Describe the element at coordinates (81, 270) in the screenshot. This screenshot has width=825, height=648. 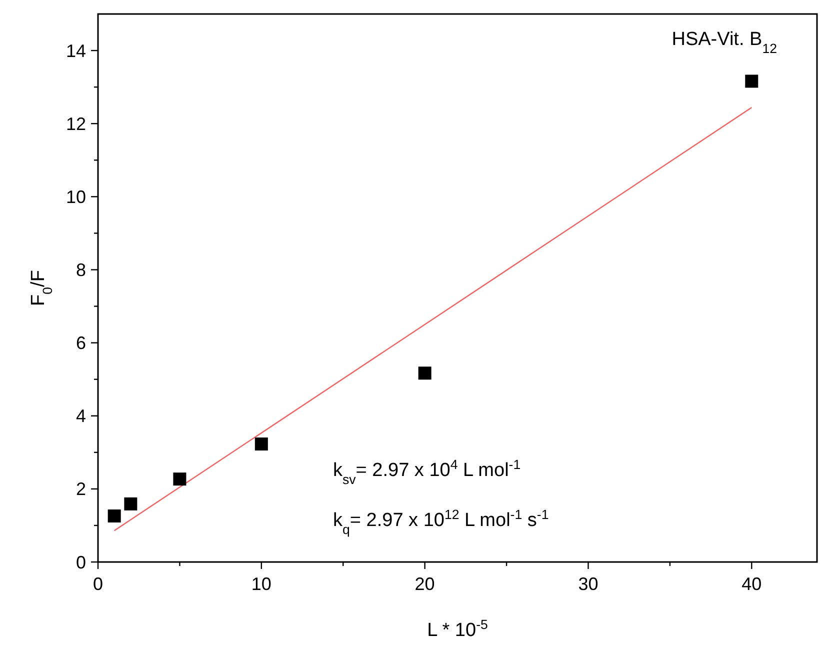
I see `y-tick-label: 8` at that location.